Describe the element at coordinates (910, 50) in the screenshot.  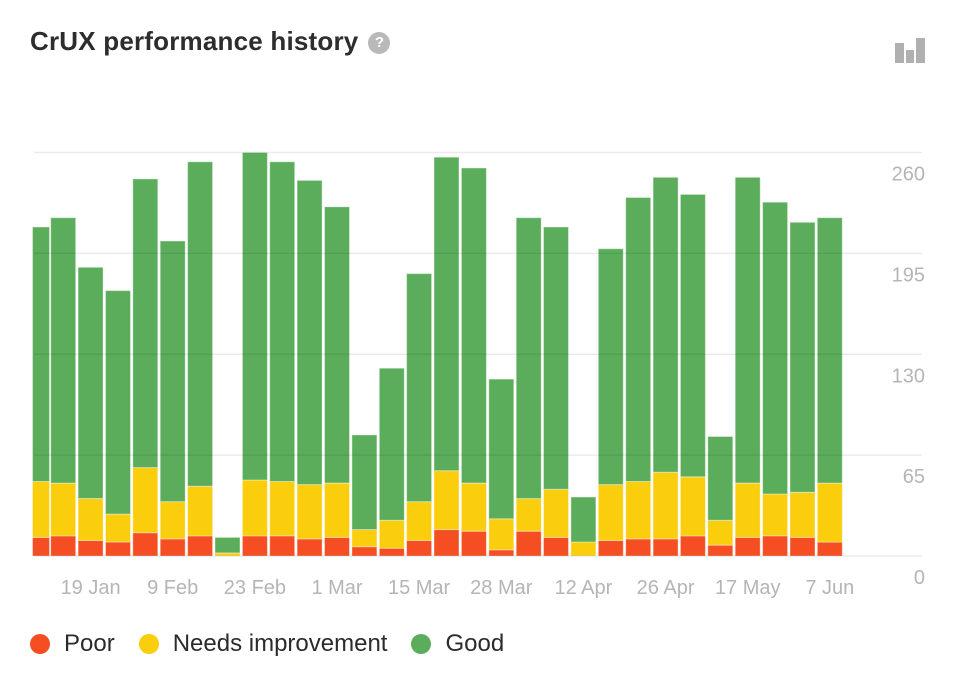
I see `bar-chart-icon` at that location.